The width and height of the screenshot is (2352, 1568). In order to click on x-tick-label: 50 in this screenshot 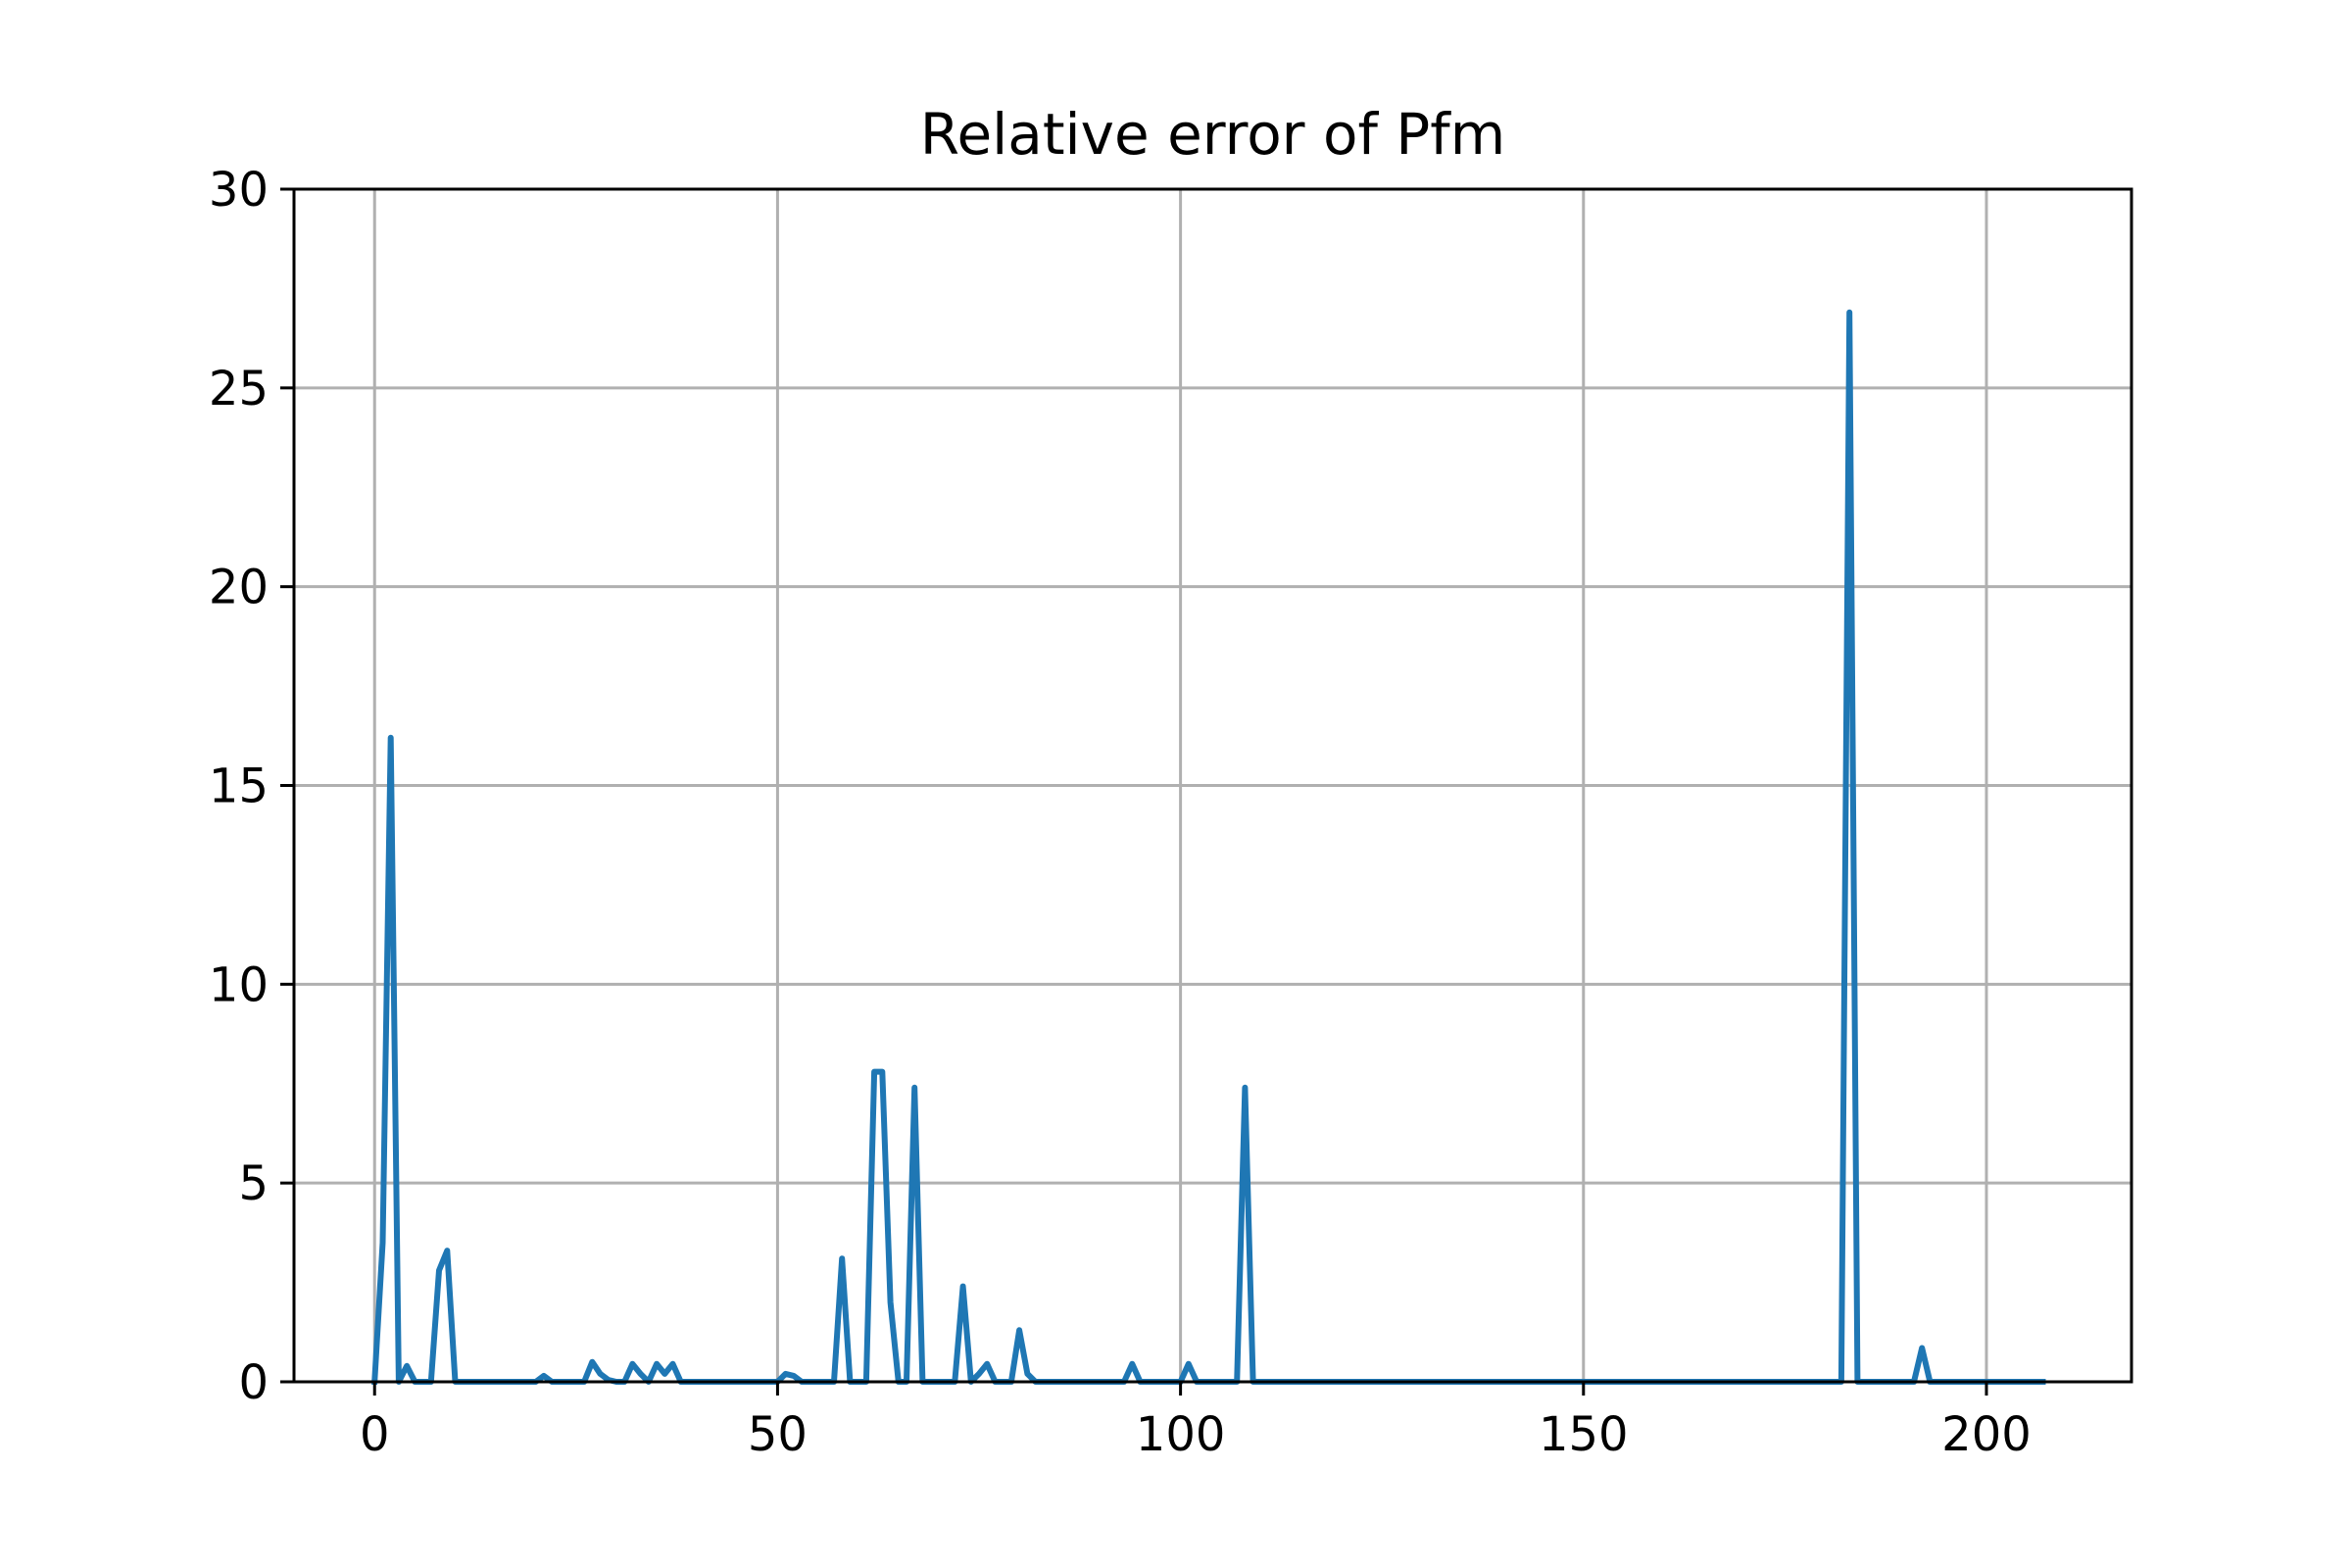, I will do `click(778, 1434)`.